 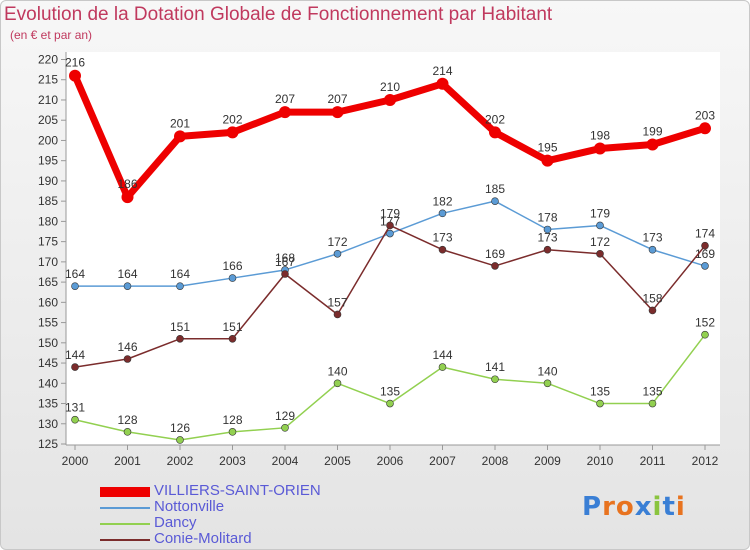 I want to click on point-nottonville-2007, so click(x=442, y=213).